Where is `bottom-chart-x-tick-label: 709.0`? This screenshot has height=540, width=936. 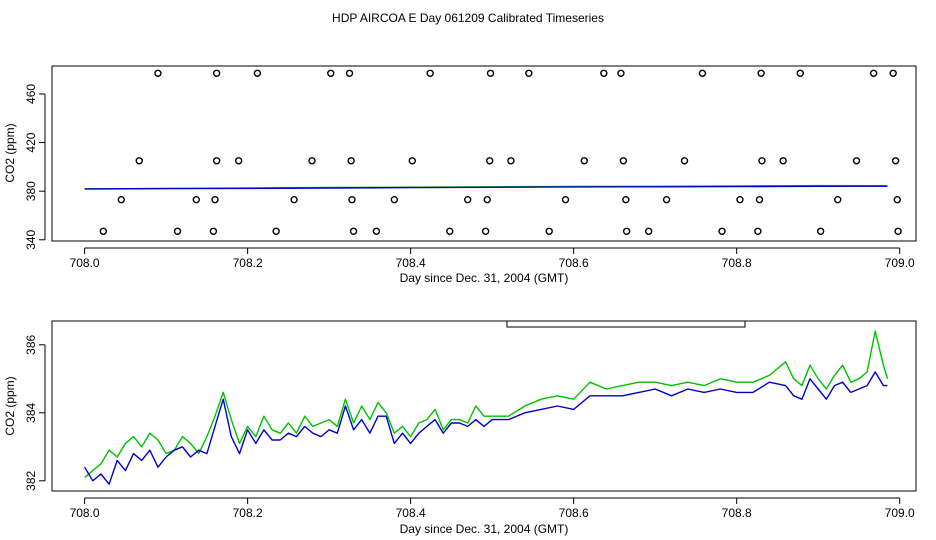
bottom-chart-x-tick-label: 709.0 is located at coordinates (900, 513).